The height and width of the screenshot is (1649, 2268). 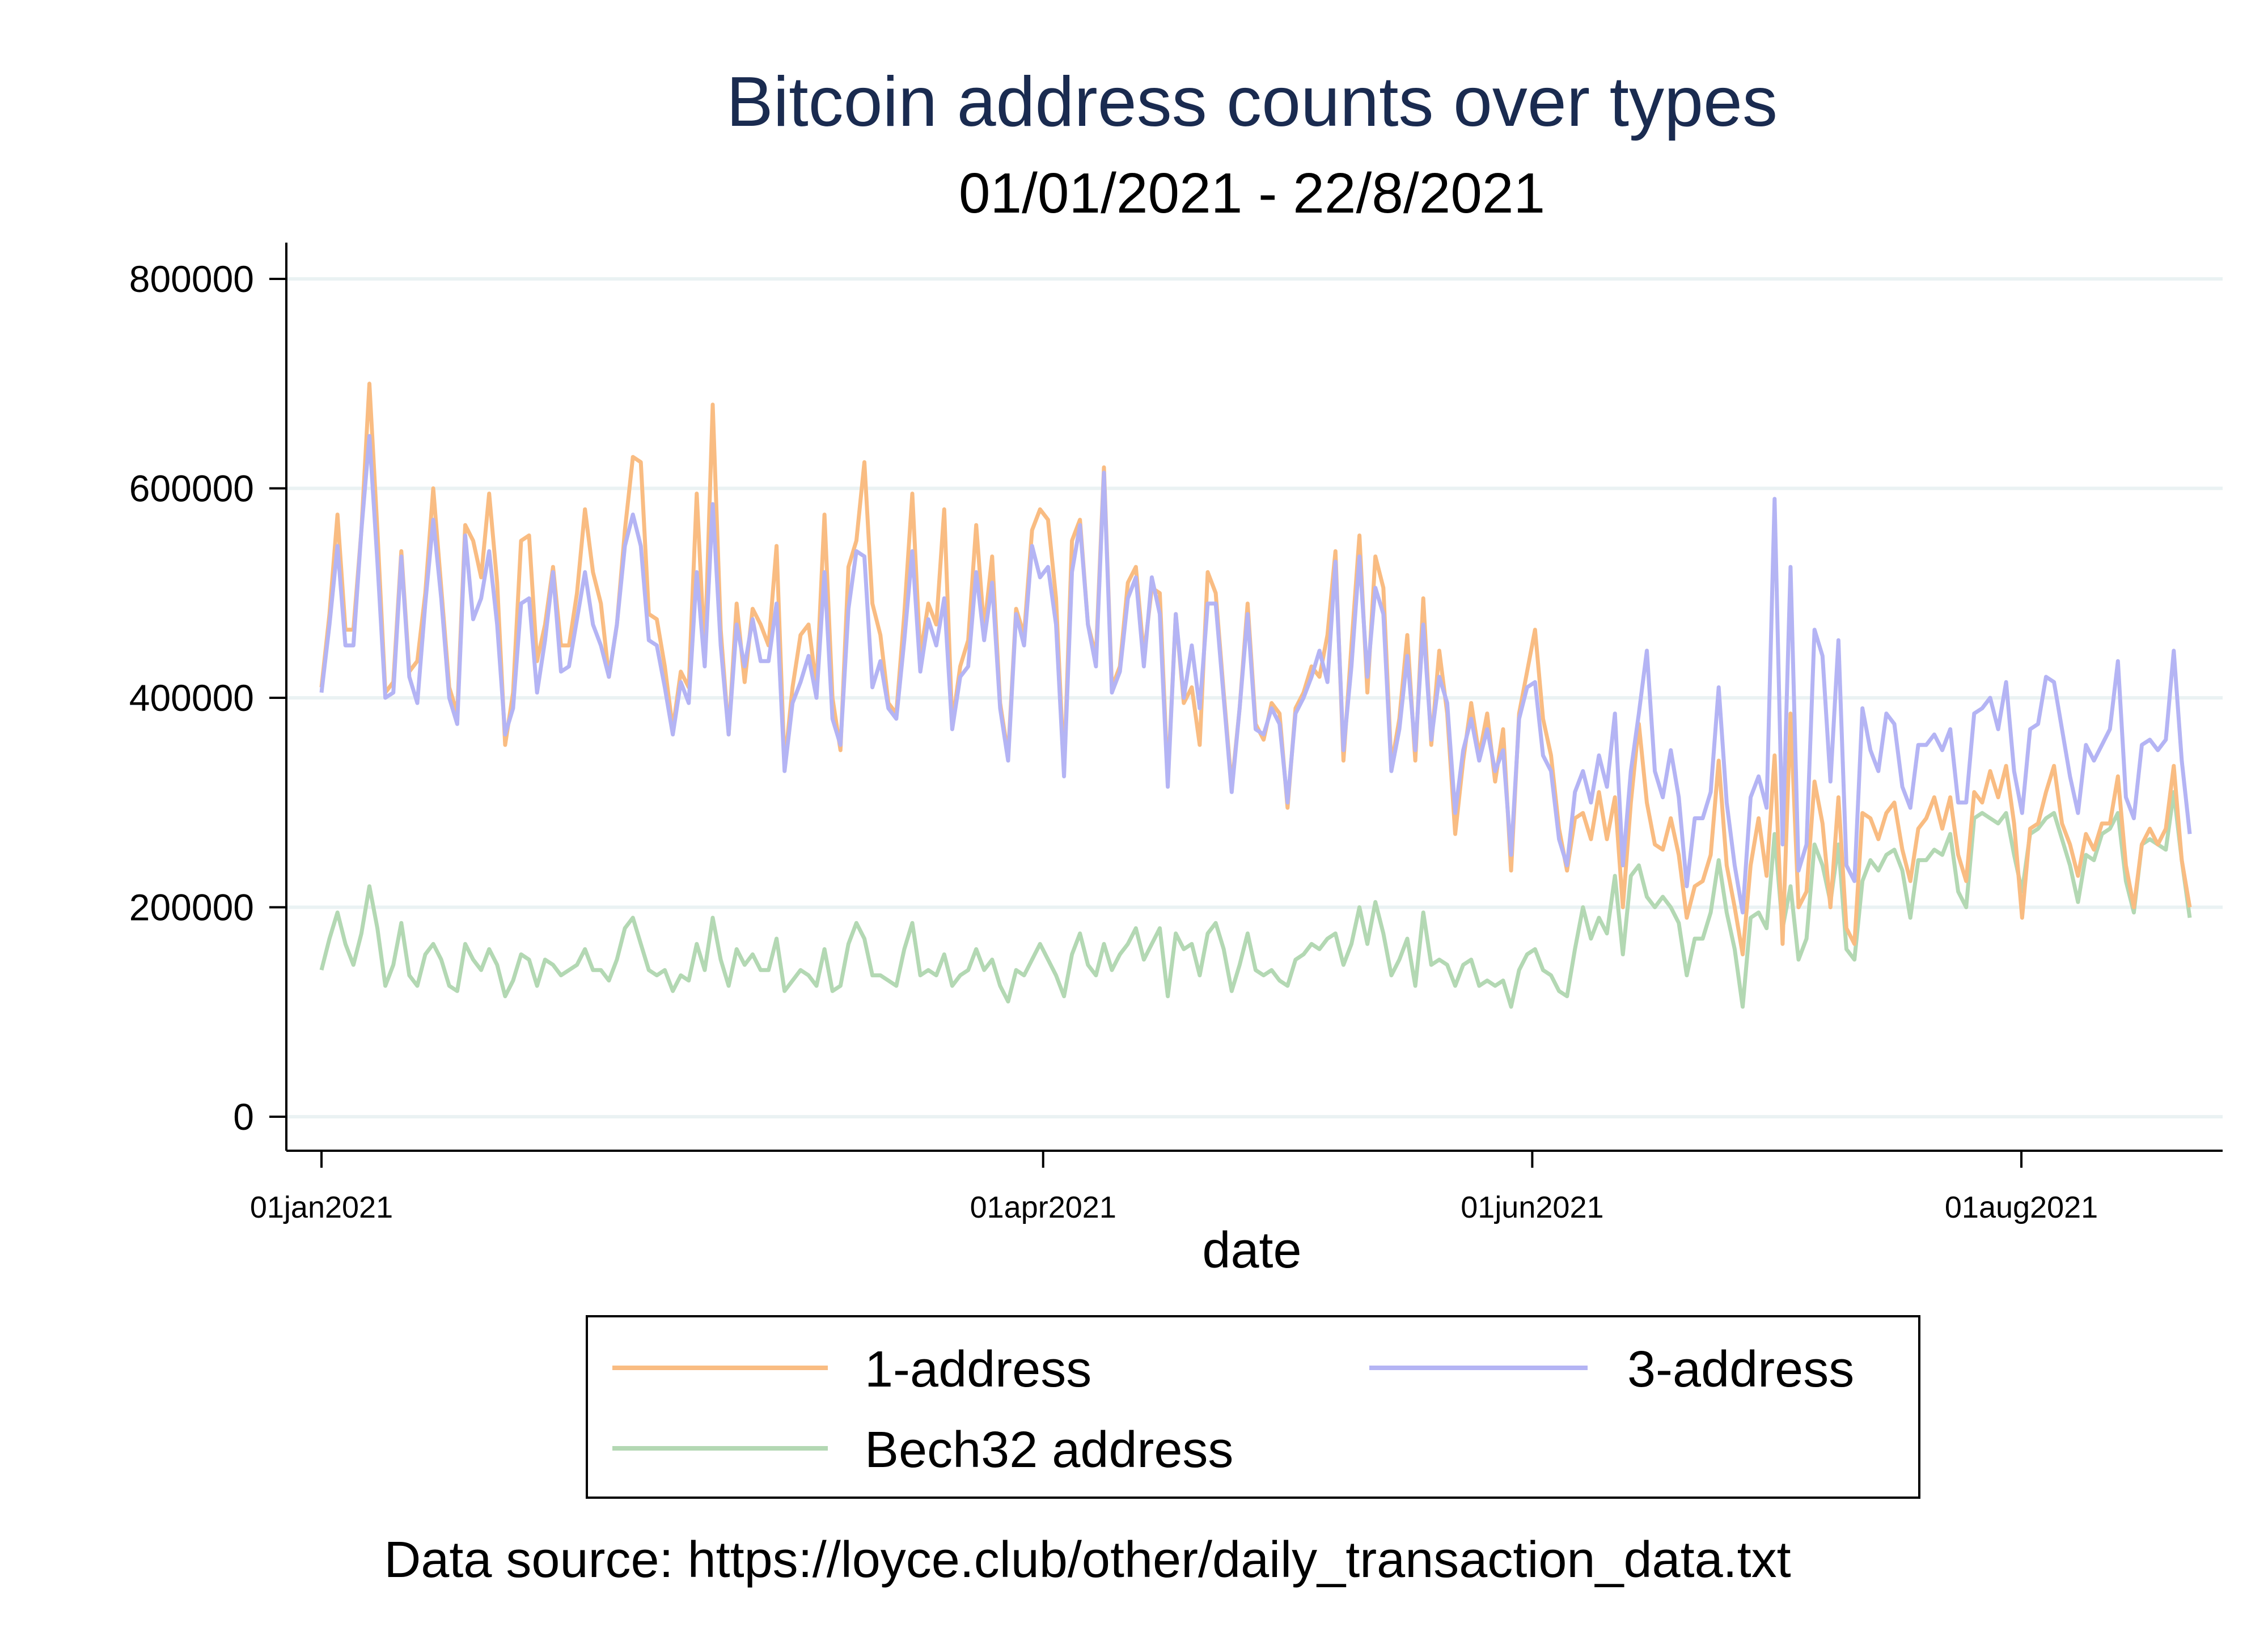 I want to click on series-line-bech32-address, so click(x=1255, y=899).